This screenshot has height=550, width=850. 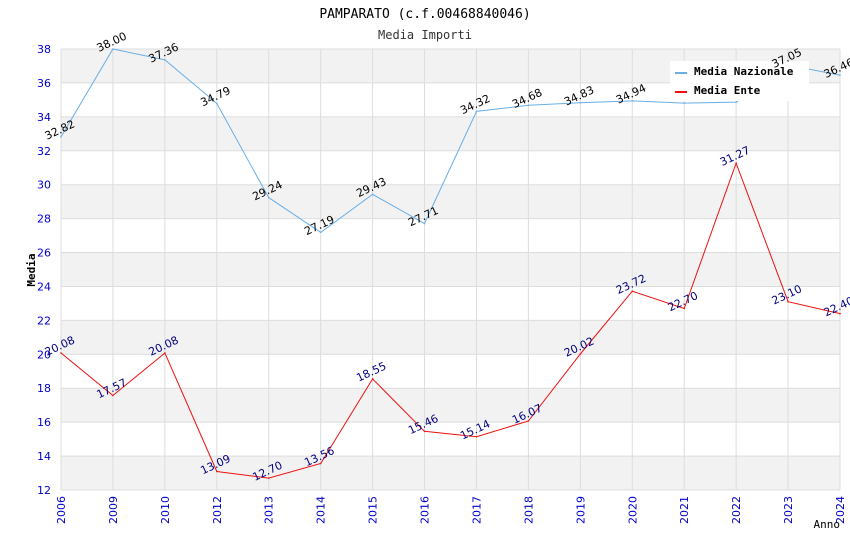 I want to click on y-tick-label: 22, so click(x=44, y=320).